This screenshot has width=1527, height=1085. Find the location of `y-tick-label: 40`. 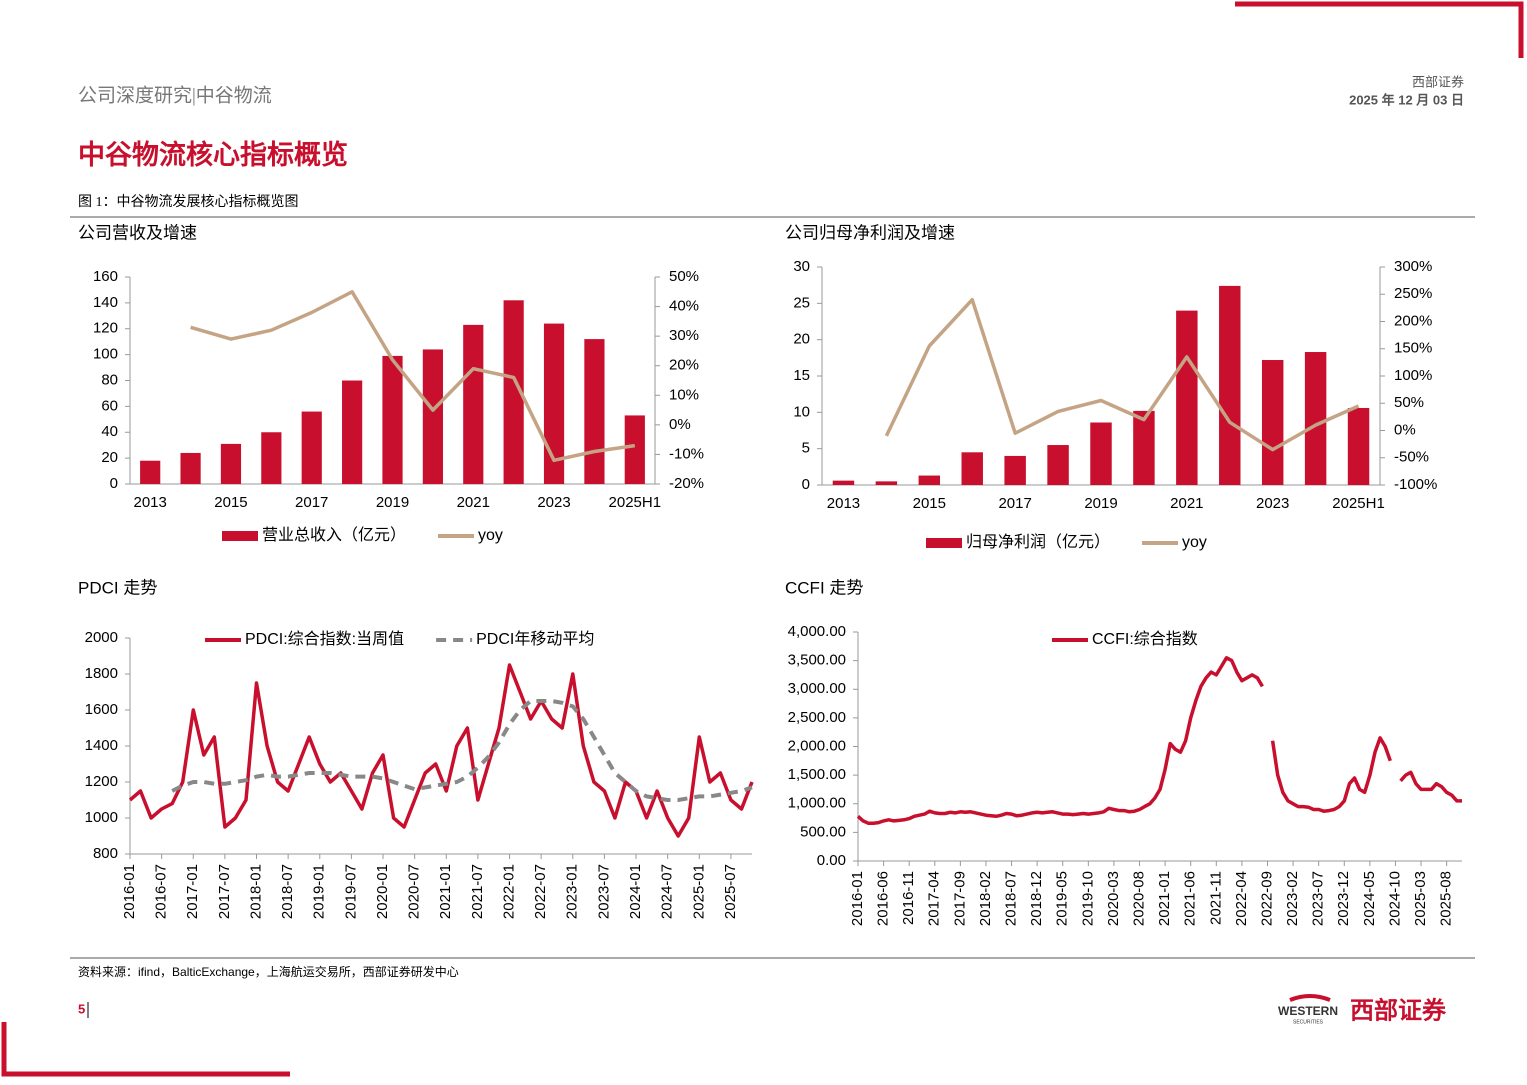

y-tick-label: 40 is located at coordinates (109, 431).